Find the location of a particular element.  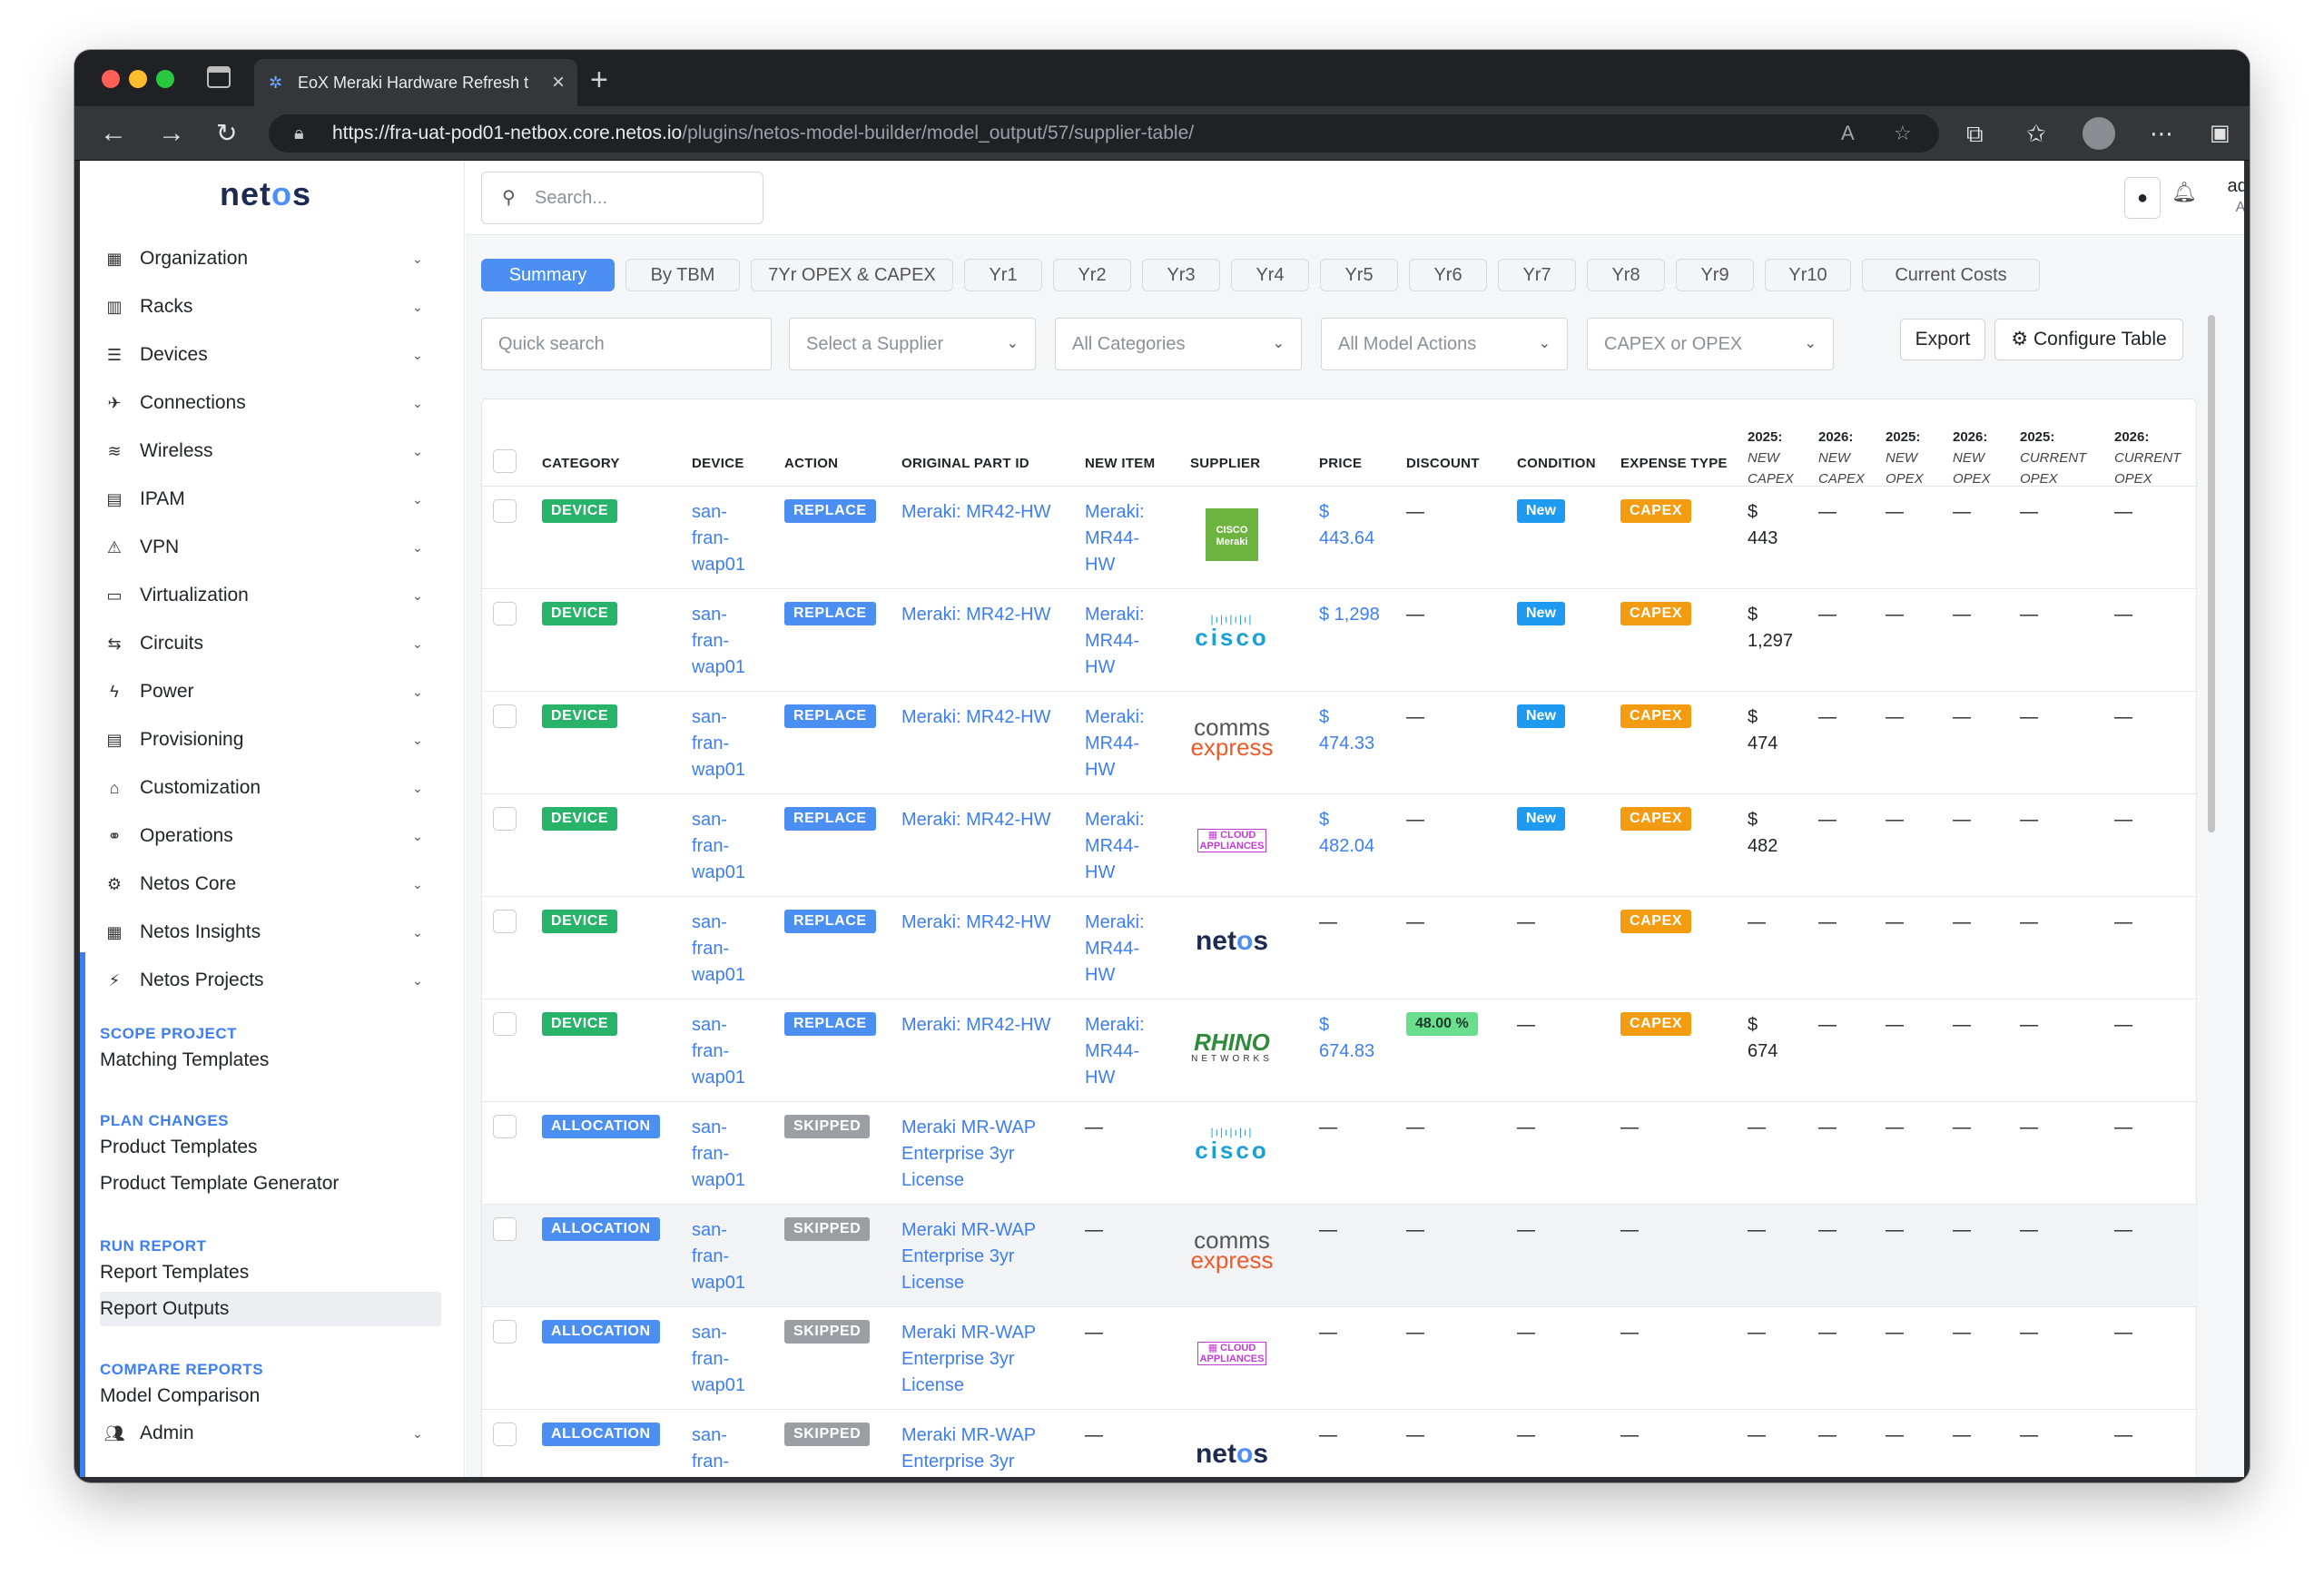

sidebar-link-matching-templates: Matching Templates is located at coordinates (185, 1060).